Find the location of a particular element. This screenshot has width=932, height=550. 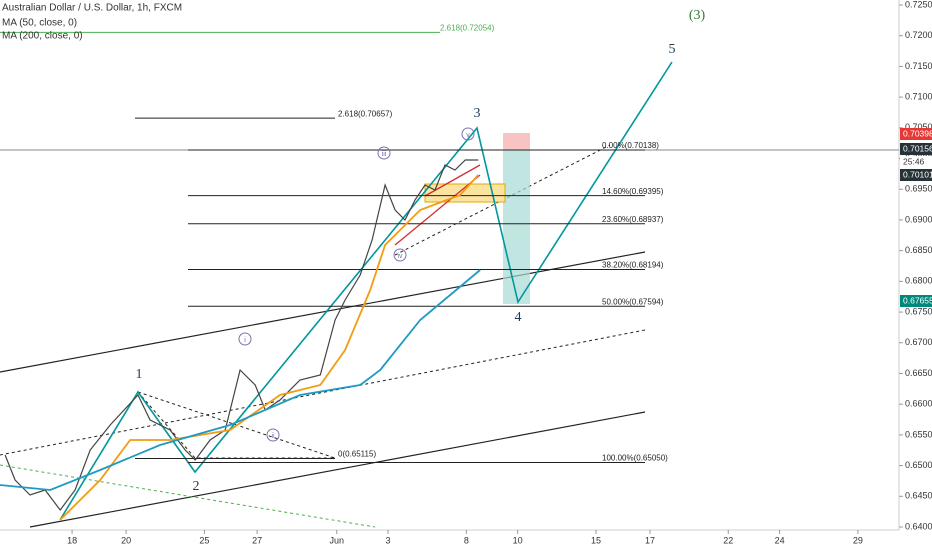

sub-wave-label: v is located at coordinates (468, 135).